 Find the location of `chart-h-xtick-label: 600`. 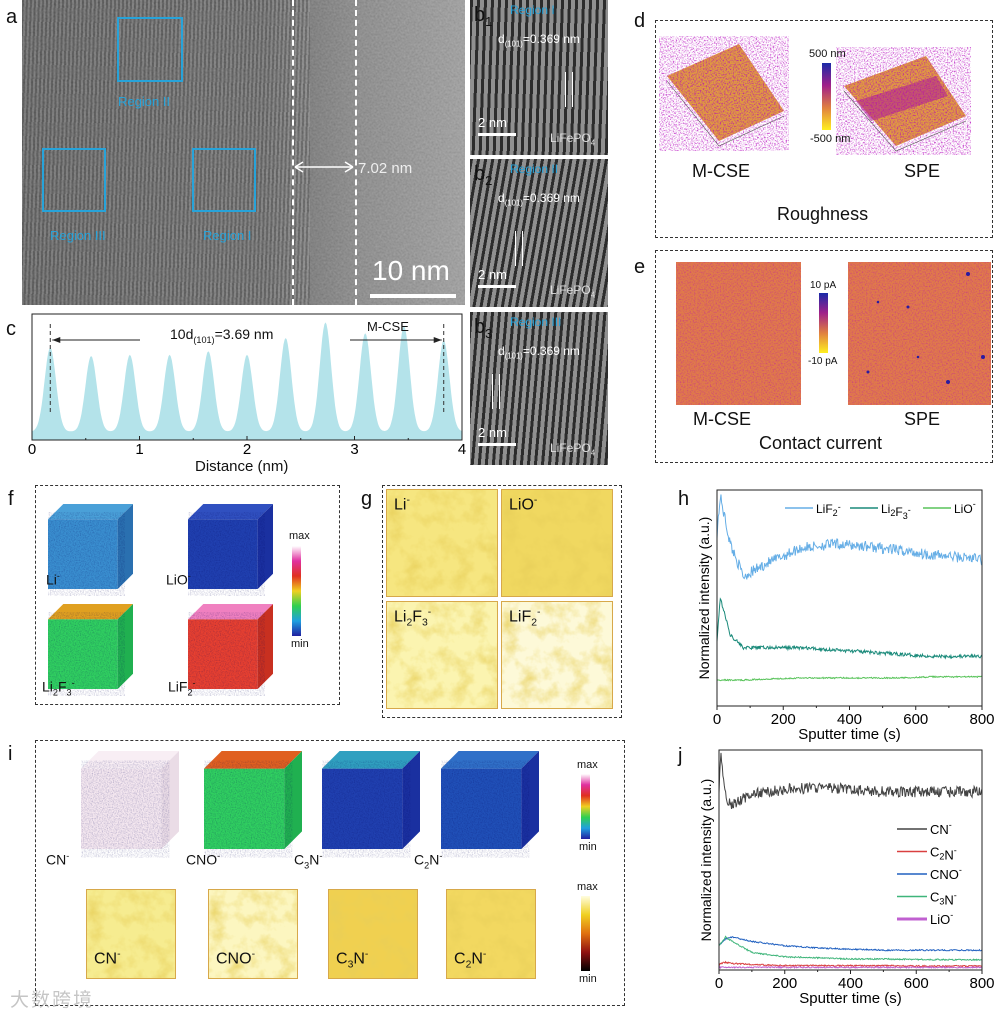

chart-h-xtick-label: 600 is located at coordinates (915, 719).